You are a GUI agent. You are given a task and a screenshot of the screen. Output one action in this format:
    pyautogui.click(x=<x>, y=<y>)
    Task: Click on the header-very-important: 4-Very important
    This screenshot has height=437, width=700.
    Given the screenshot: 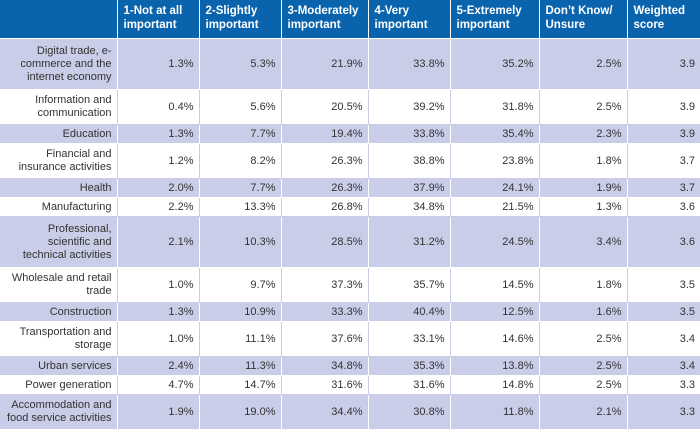 What is the action you would take?
    pyautogui.click(x=409, y=19)
    